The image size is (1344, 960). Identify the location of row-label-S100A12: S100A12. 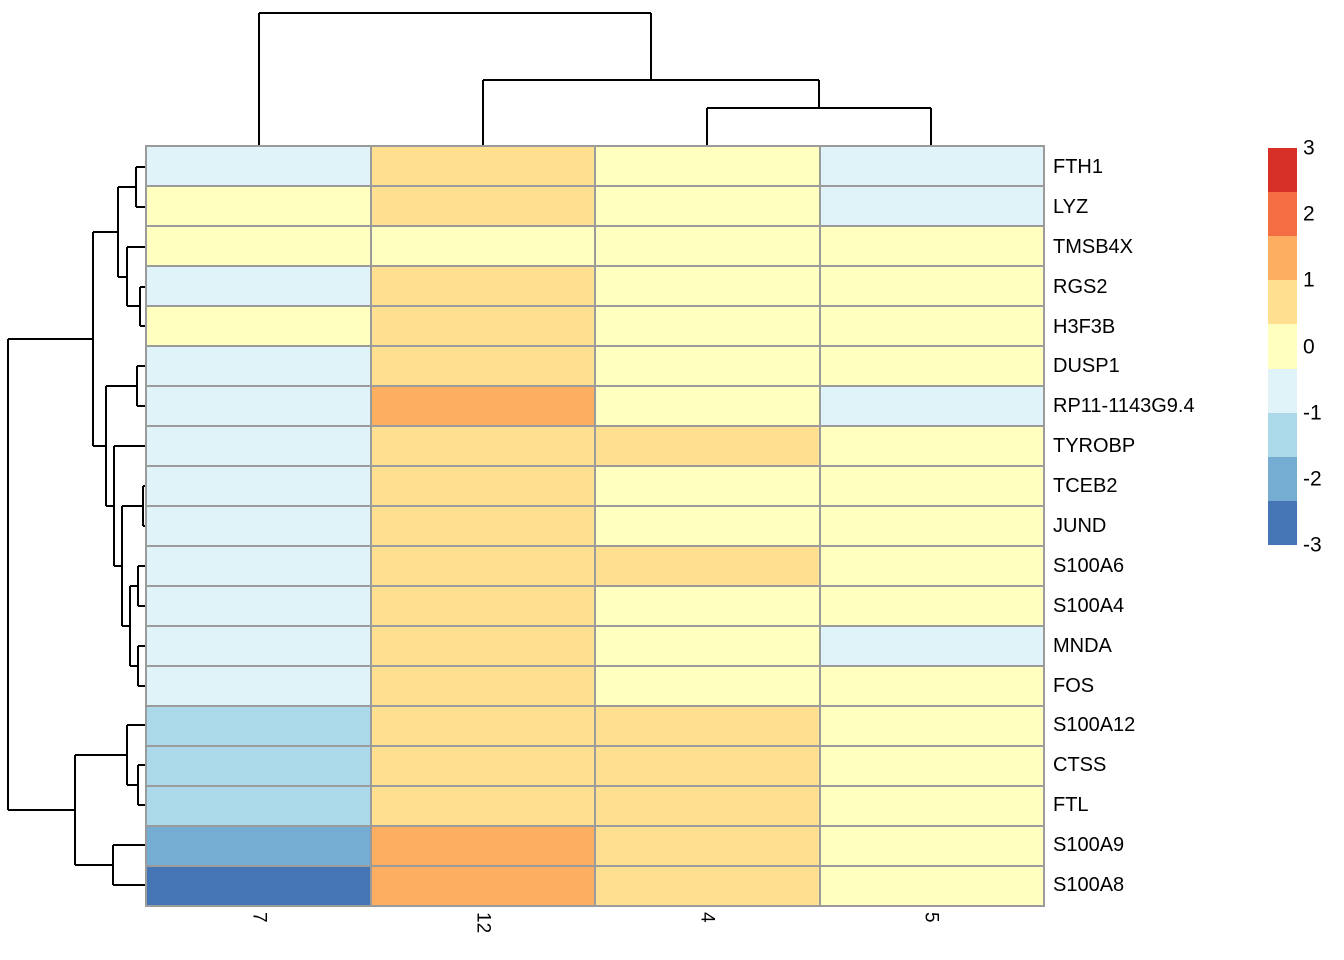
(1094, 725).